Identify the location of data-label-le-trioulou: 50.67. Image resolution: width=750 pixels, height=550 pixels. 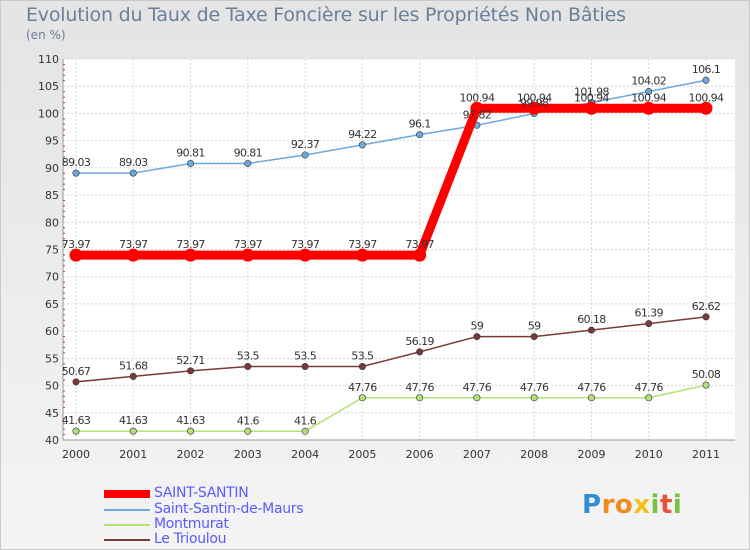
(76, 371).